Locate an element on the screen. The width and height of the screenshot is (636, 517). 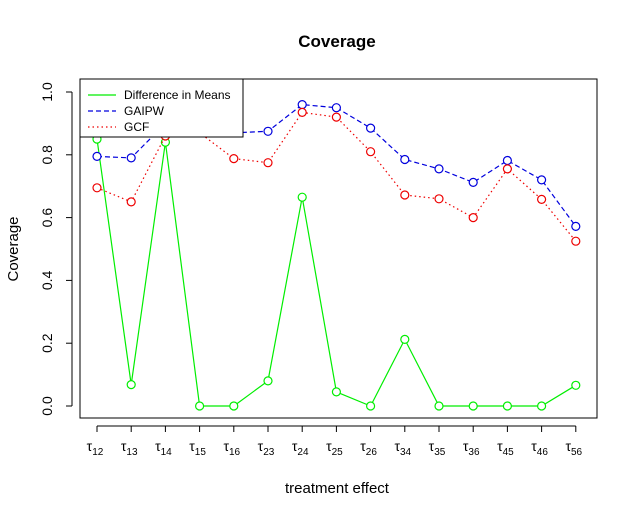
legend-label-difference-in-means: Difference in Means is located at coordinates (177, 95).